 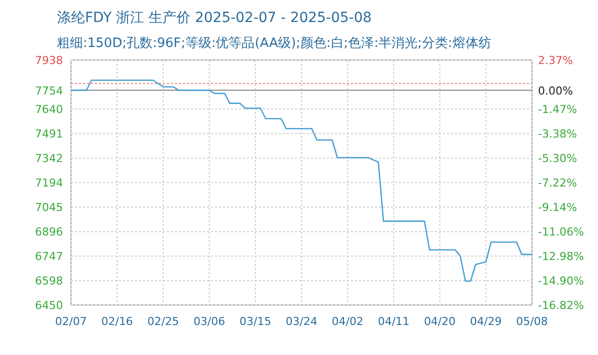 What do you see at coordinates (163, 321) in the screenshot?
I see `x-tick-label: 02/25` at bounding box center [163, 321].